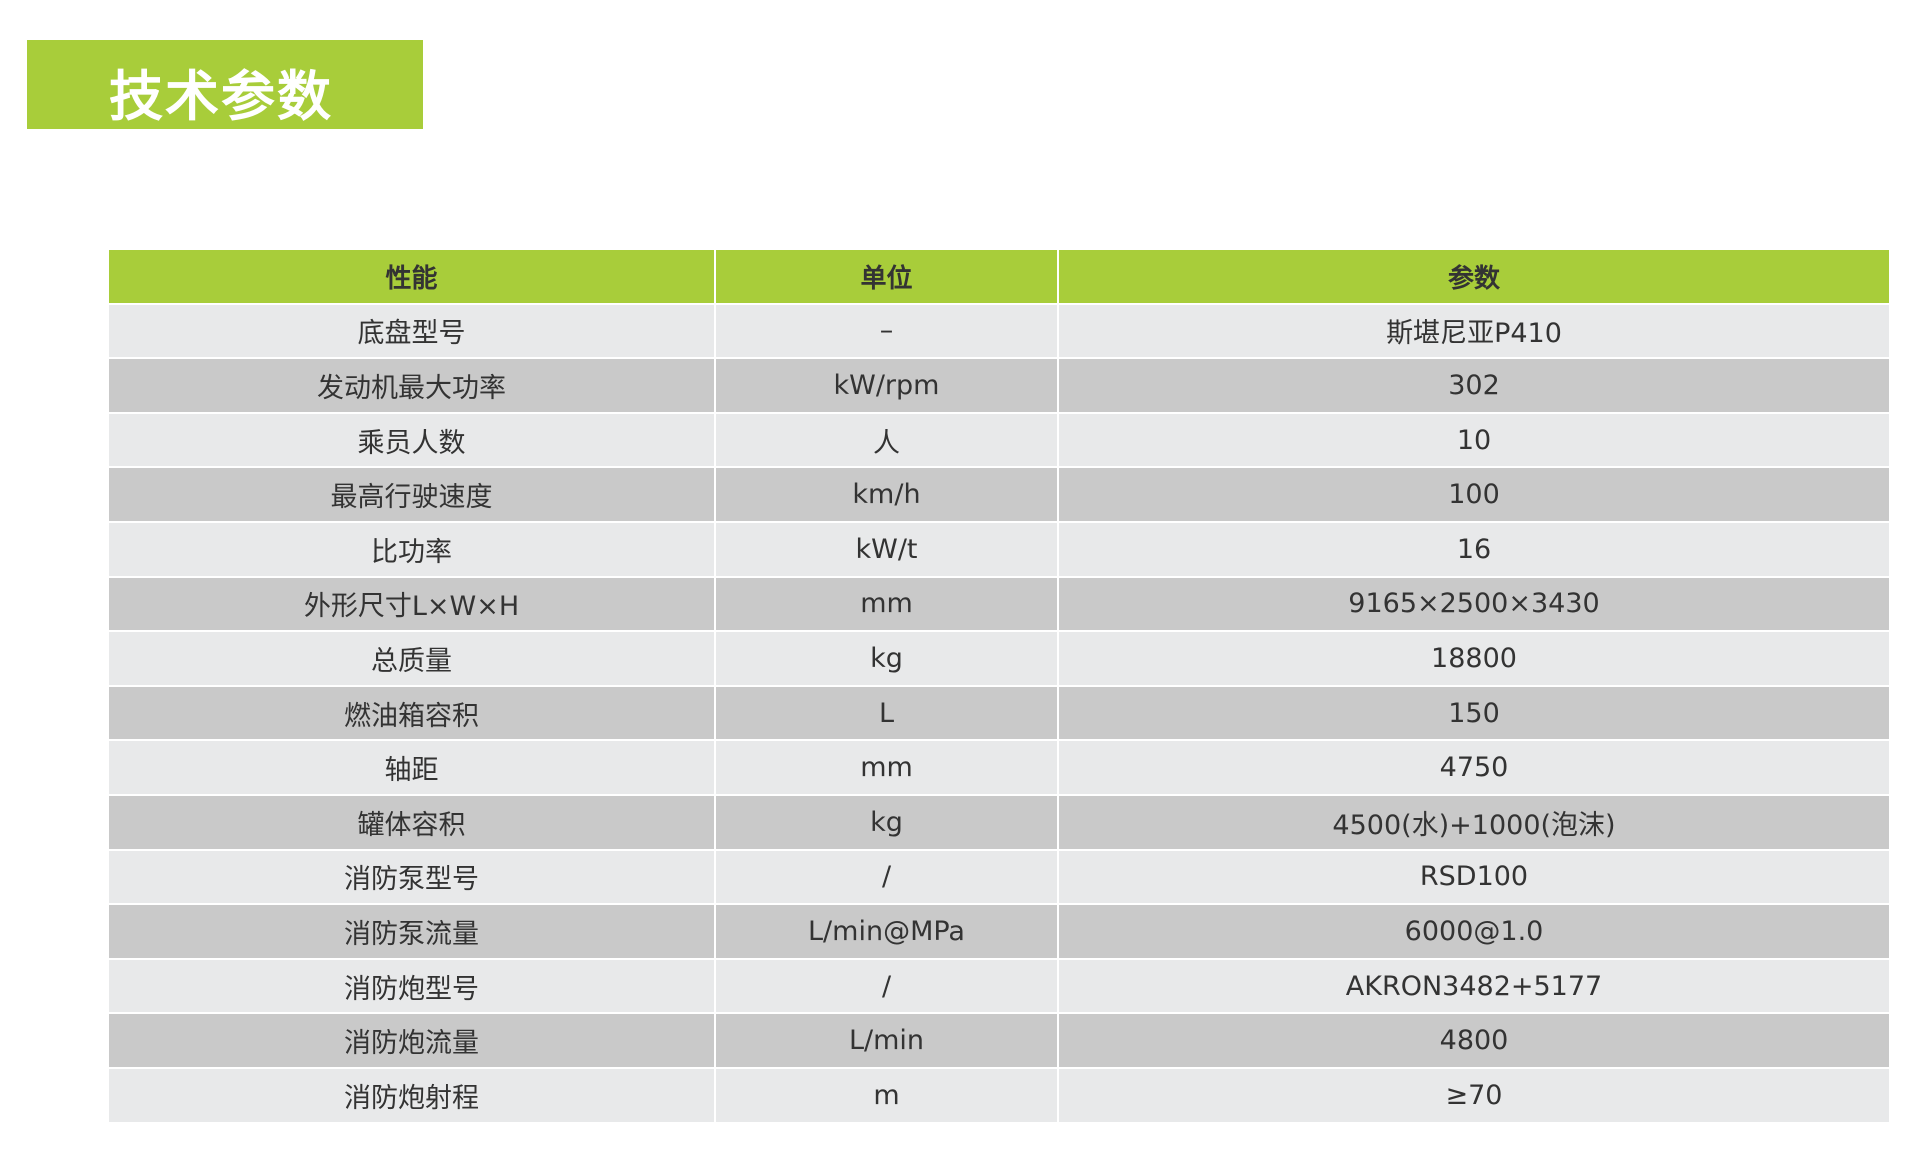  I want to click on table-row: 罐体容积 kg 4500(水)+1000(泡沫), so click(999, 822).